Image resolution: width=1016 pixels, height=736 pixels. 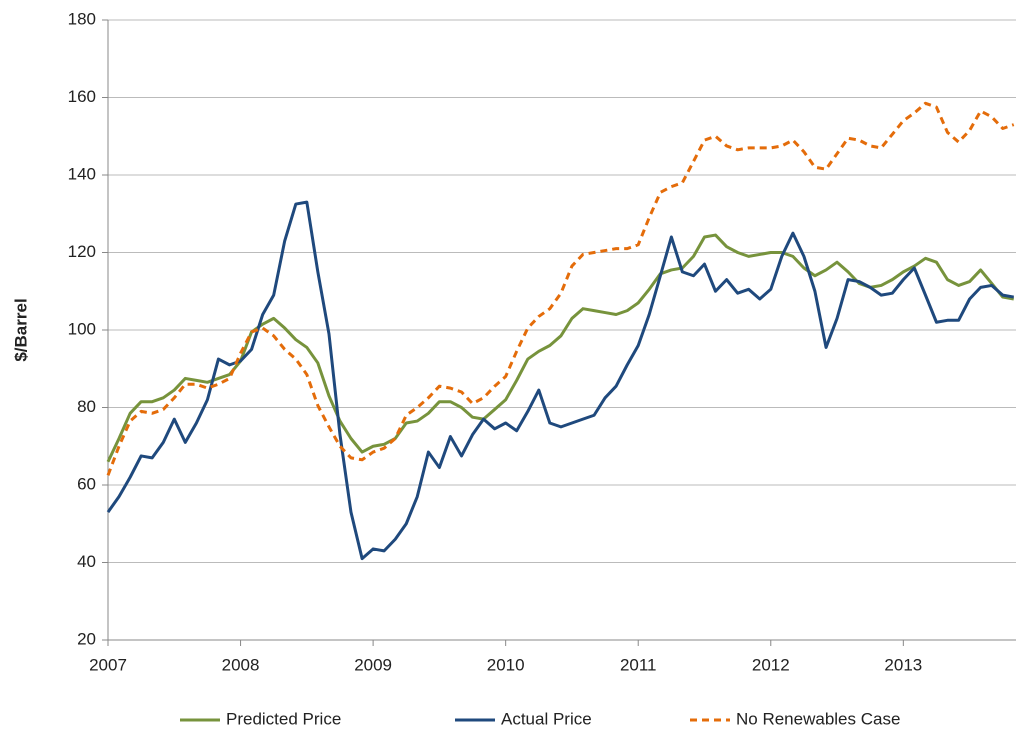 I want to click on y-tick-label: 160, so click(x=82, y=96).